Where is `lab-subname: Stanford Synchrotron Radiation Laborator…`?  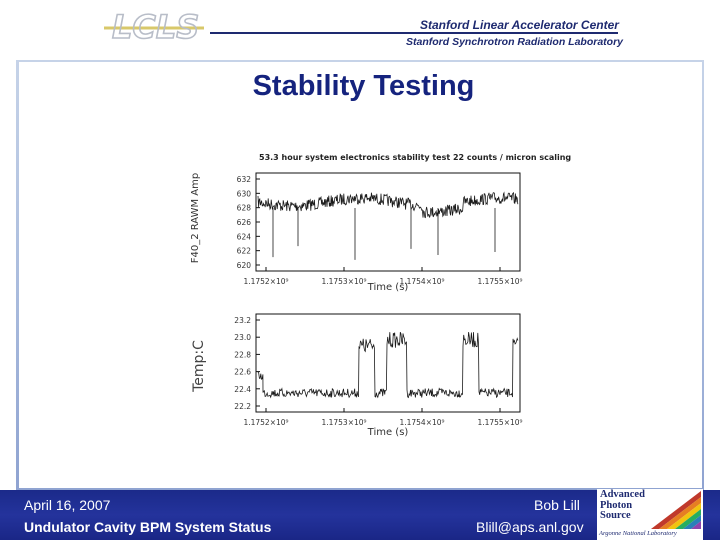
lab-subname: Stanford Synchrotron Radiation Laborator… is located at coordinates (515, 42).